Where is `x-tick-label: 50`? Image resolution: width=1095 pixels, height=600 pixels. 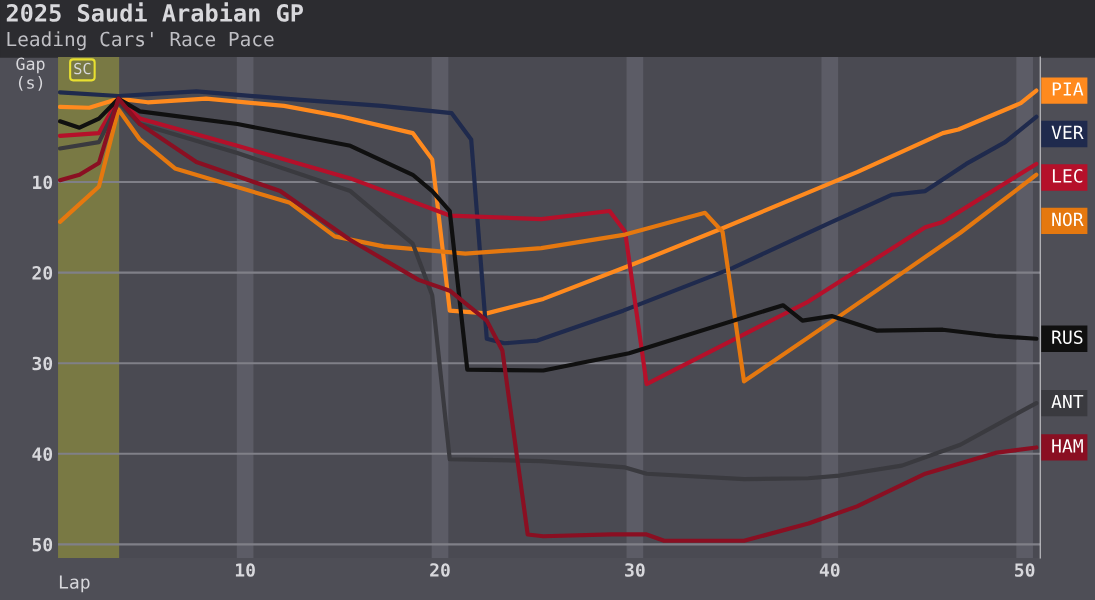 x-tick-label: 50 is located at coordinates (1025, 570).